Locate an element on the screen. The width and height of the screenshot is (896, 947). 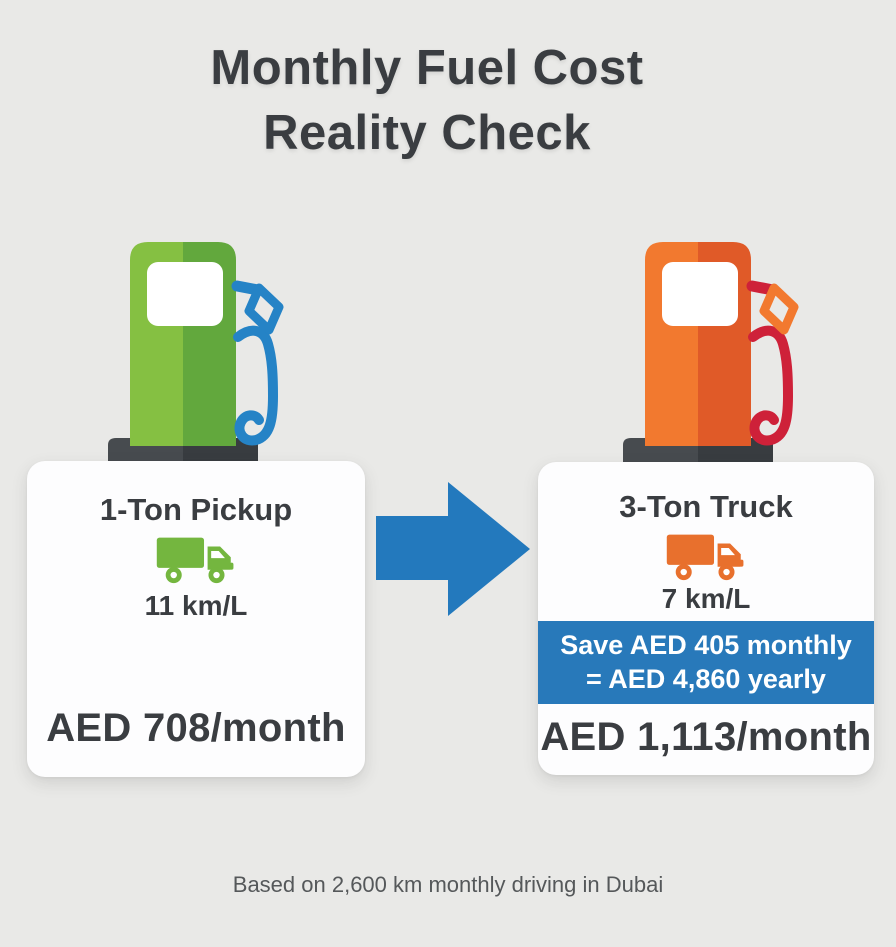
truck-orange-icon is located at coordinates (705, 557).